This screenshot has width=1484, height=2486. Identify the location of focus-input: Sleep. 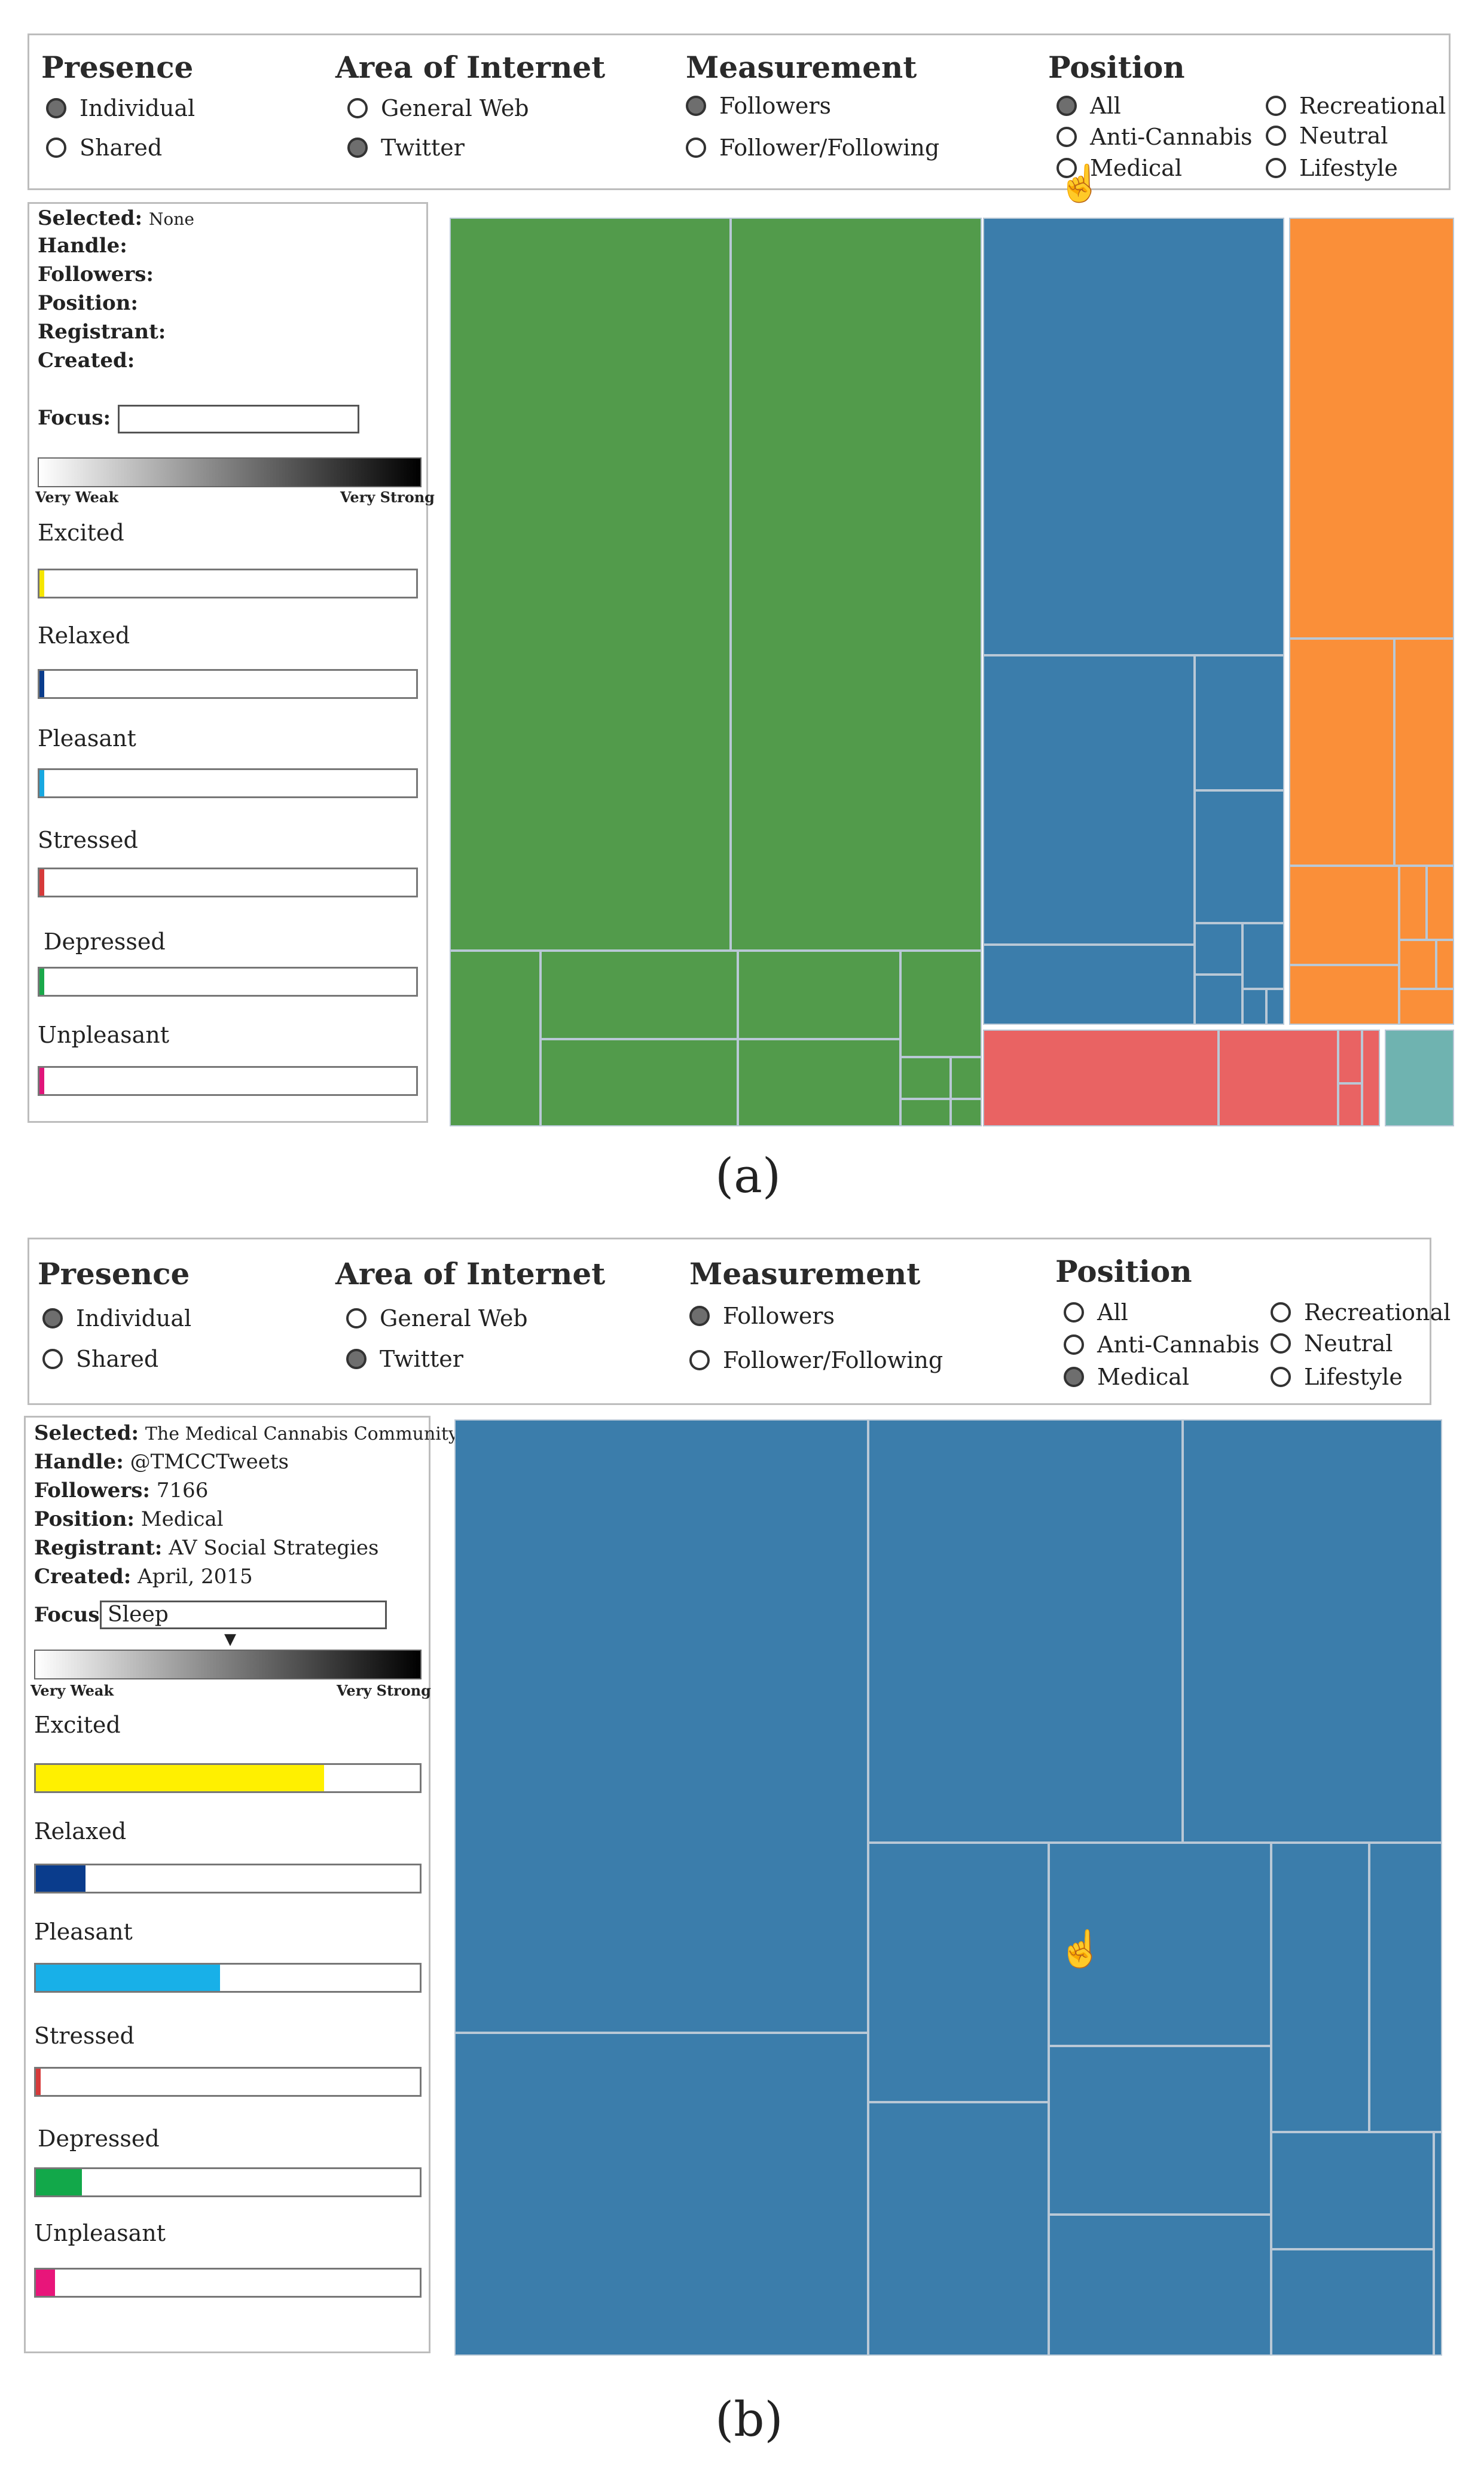
(243, 1615).